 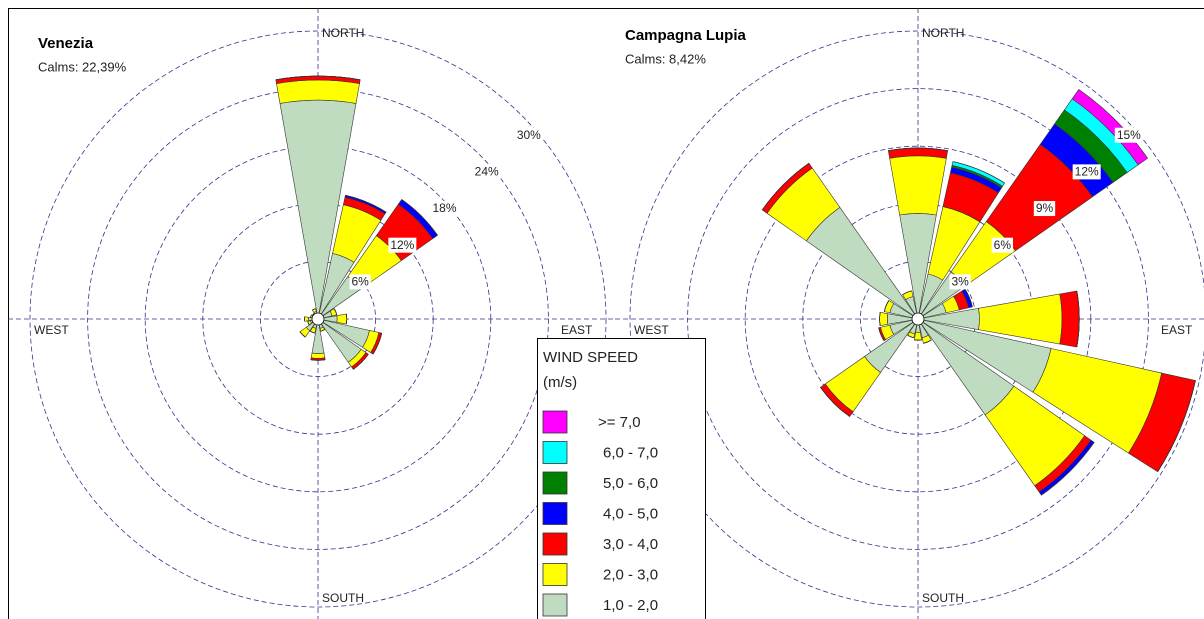 I want to click on legend-label: 5,0 - 6,0, so click(x=630, y=483).